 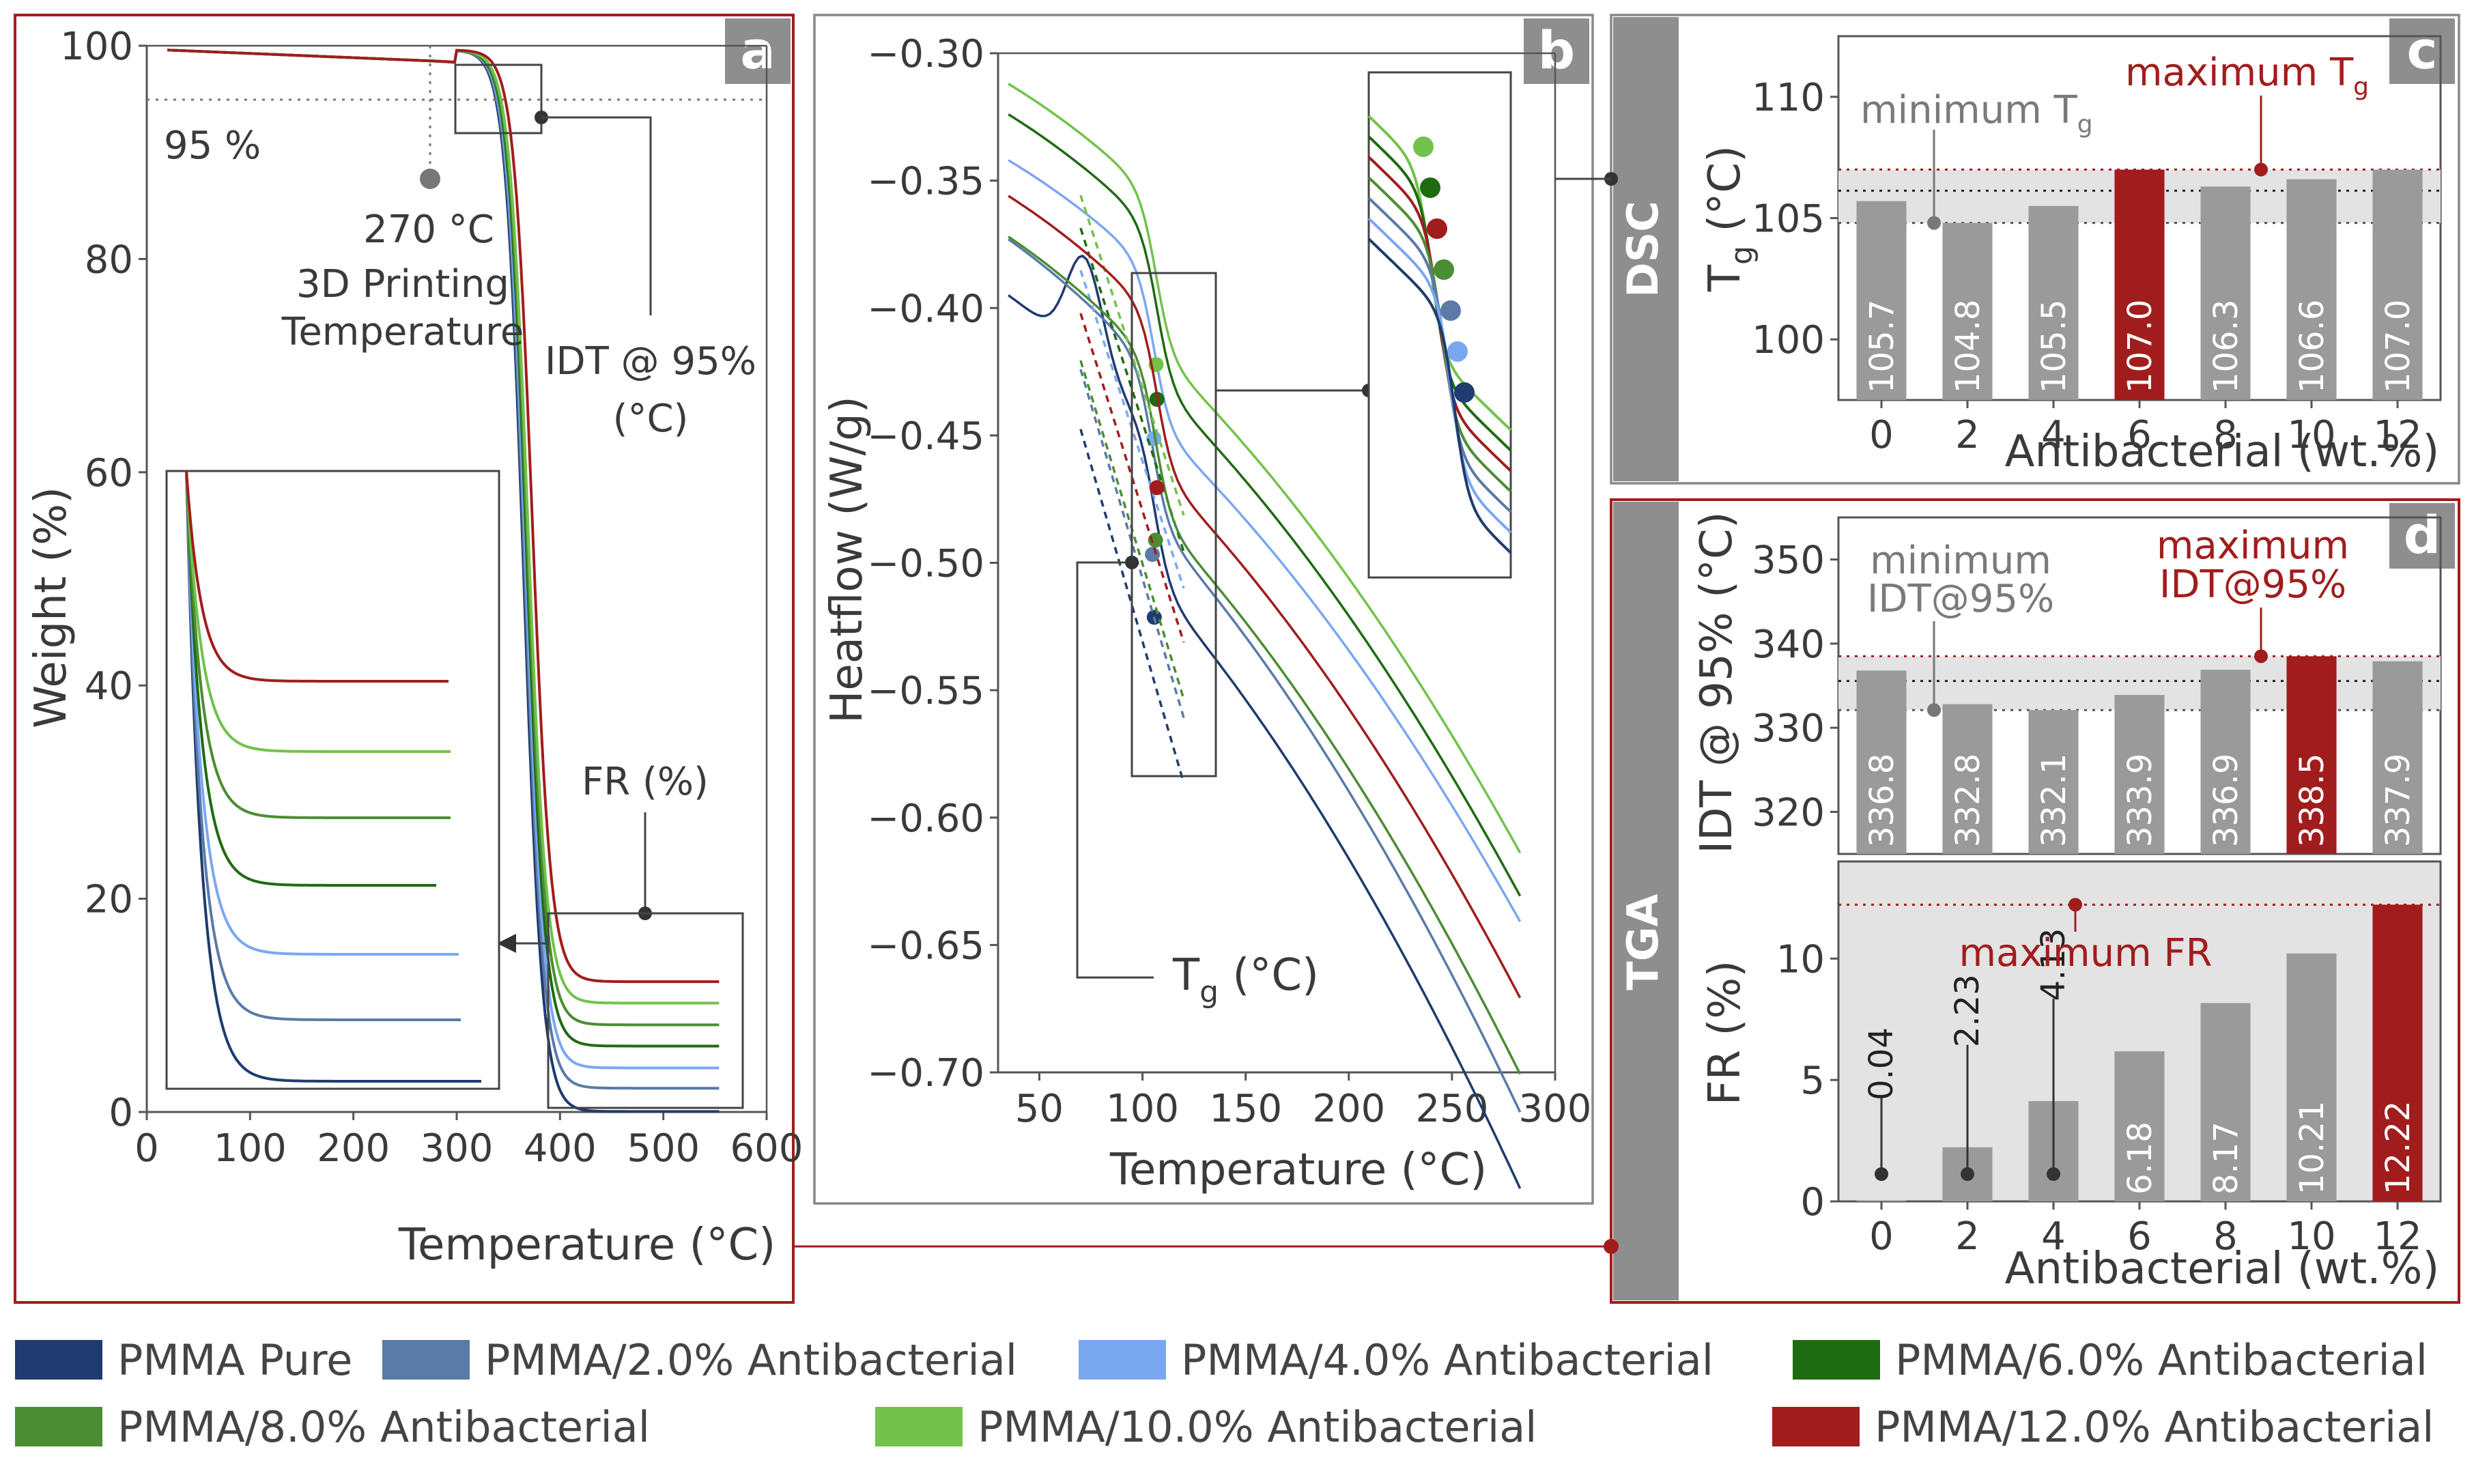 What do you see at coordinates (2398, 1148) in the screenshot?
I see `bar-value-label: 12.22` at bounding box center [2398, 1148].